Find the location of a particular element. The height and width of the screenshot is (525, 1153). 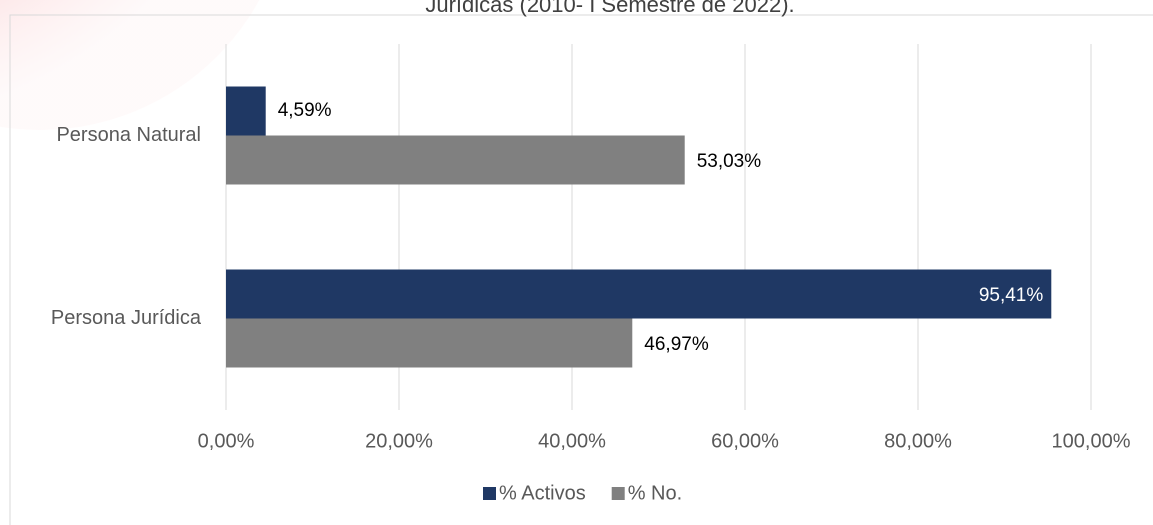

x-tick-label: 0,00% is located at coordinates (226, 441).